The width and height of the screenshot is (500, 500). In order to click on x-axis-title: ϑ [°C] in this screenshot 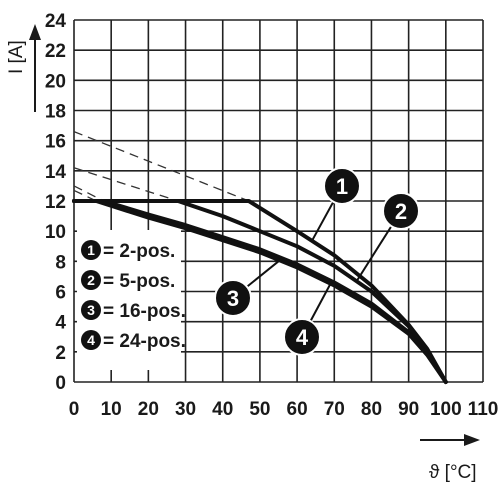, I will do `click(450, 458)`.